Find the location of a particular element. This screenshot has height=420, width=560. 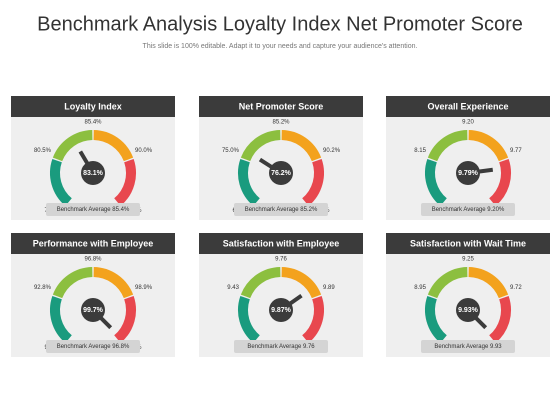

gauge-tick-label: 98.9% is located at coordinates (144, 288).